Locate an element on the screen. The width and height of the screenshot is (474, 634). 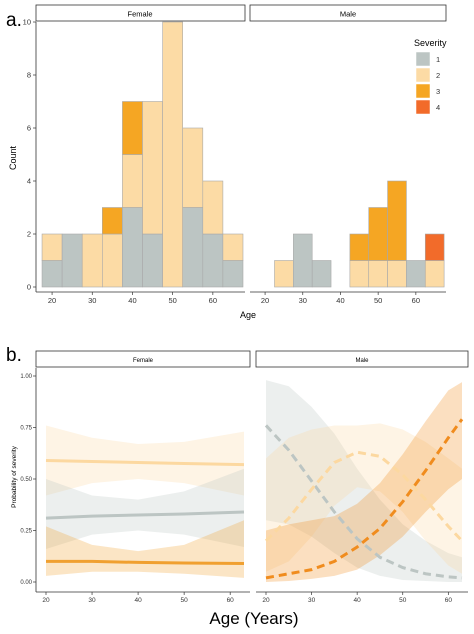
severity-legend: Severity 1 2 3 4 is located at coordinates (430, 76).